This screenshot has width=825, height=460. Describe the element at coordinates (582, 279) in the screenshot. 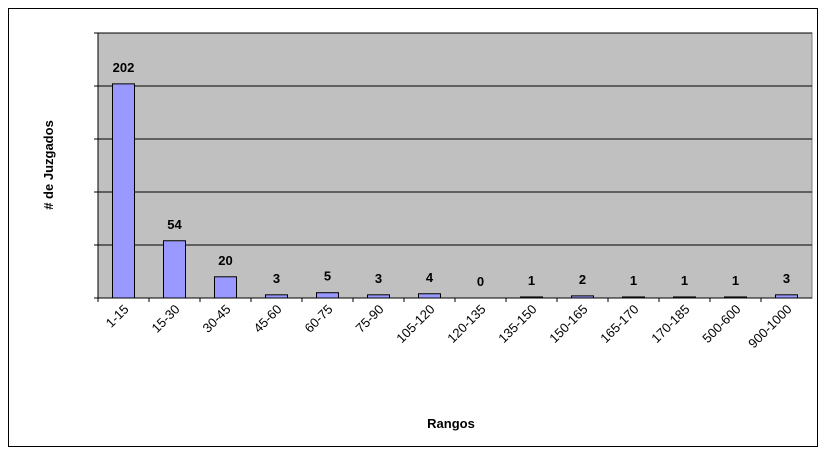

I see `value-label: 2` at that location.